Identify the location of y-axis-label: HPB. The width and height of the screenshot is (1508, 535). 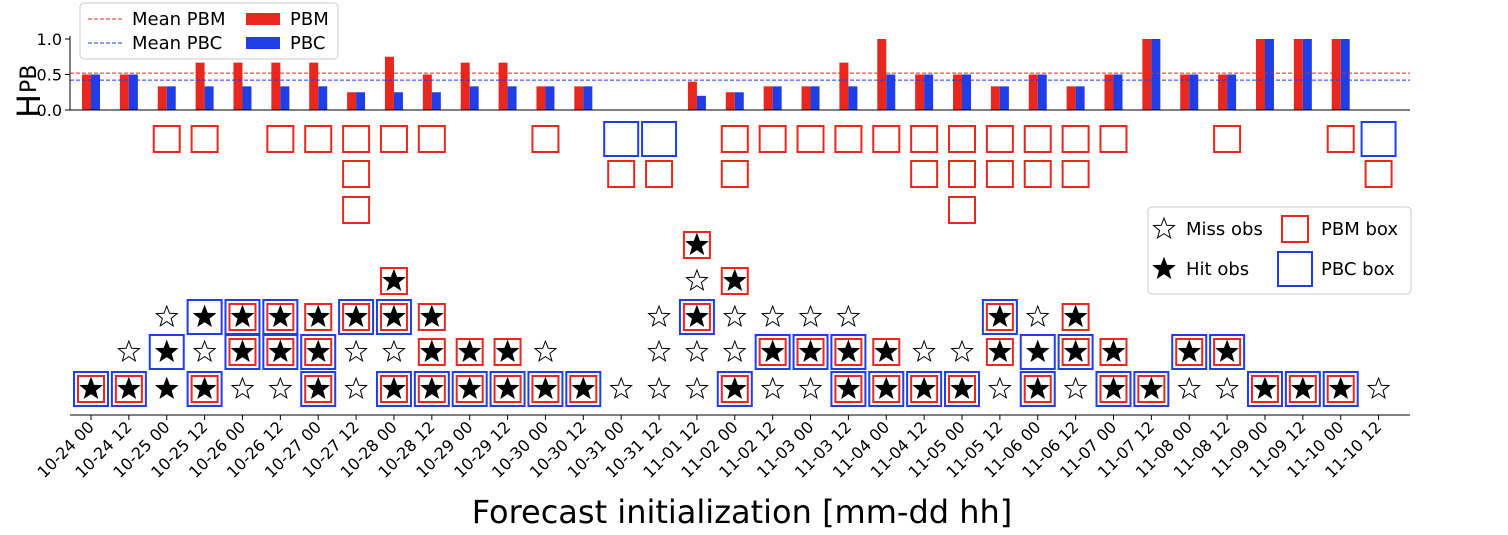
(29, 91).